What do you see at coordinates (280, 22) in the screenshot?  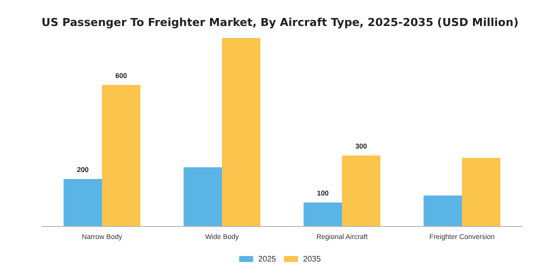 I see `chart-title: US Passenger To Freighter Market, By Aircraft Type, 2025-2035 (USD Million)` at bounding box center [280, 22].